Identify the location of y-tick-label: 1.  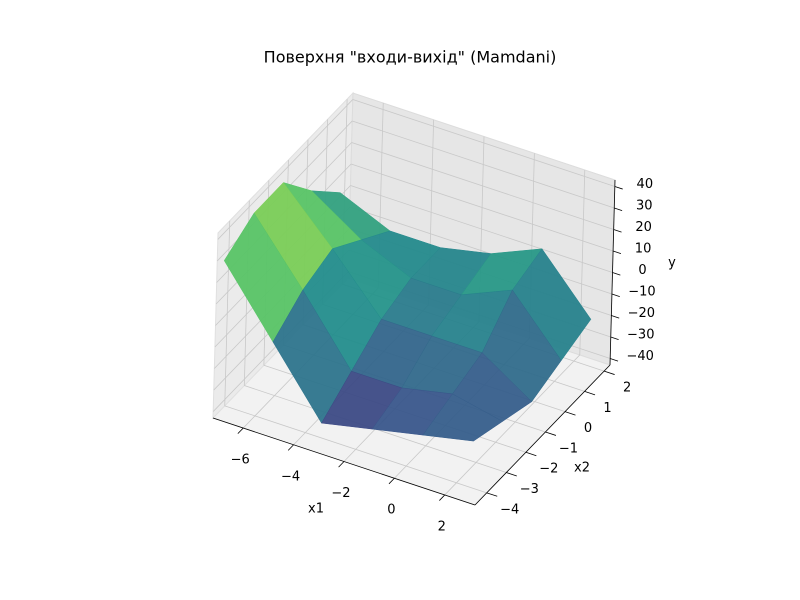
(607, 408).